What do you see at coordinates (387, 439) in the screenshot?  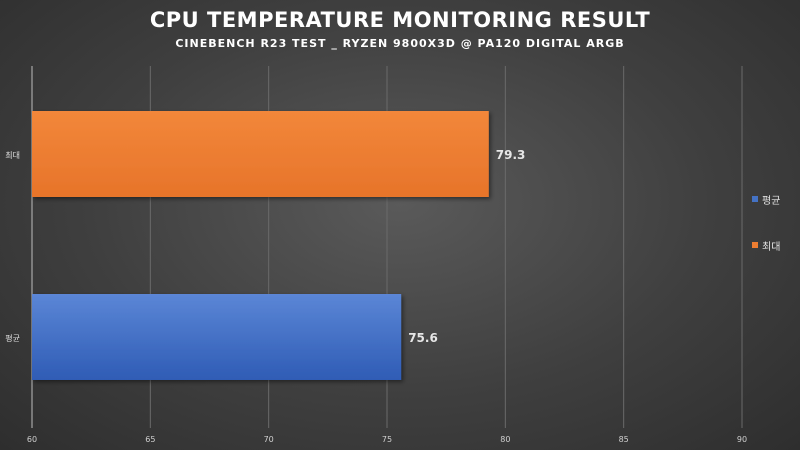 I see `x-tick-label-75: 75` at bounding box center [387, 439].